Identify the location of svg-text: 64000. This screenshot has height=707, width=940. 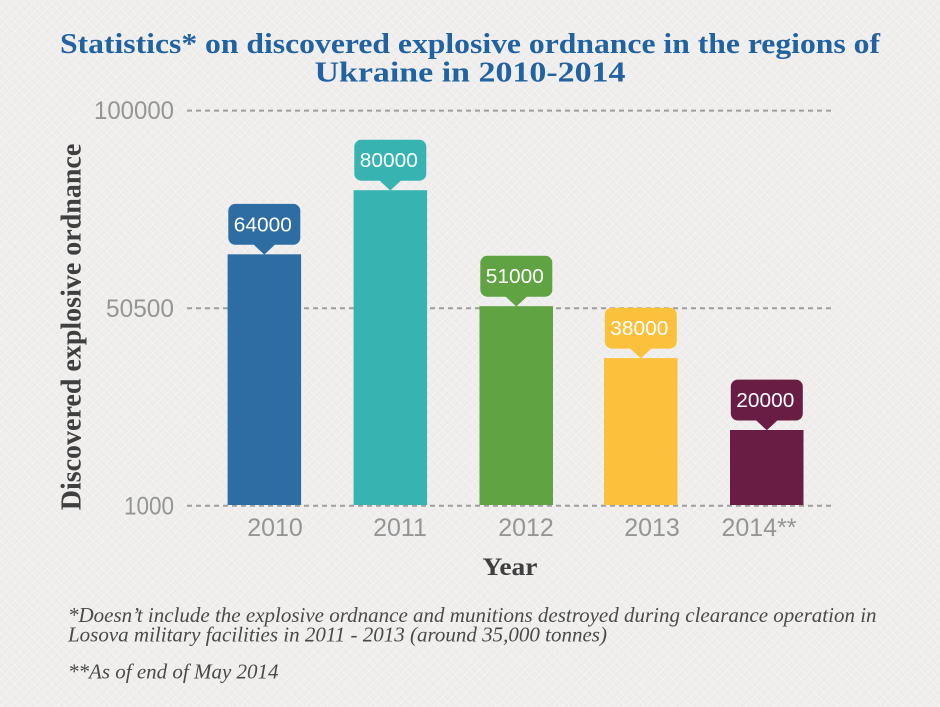
(263, 225).